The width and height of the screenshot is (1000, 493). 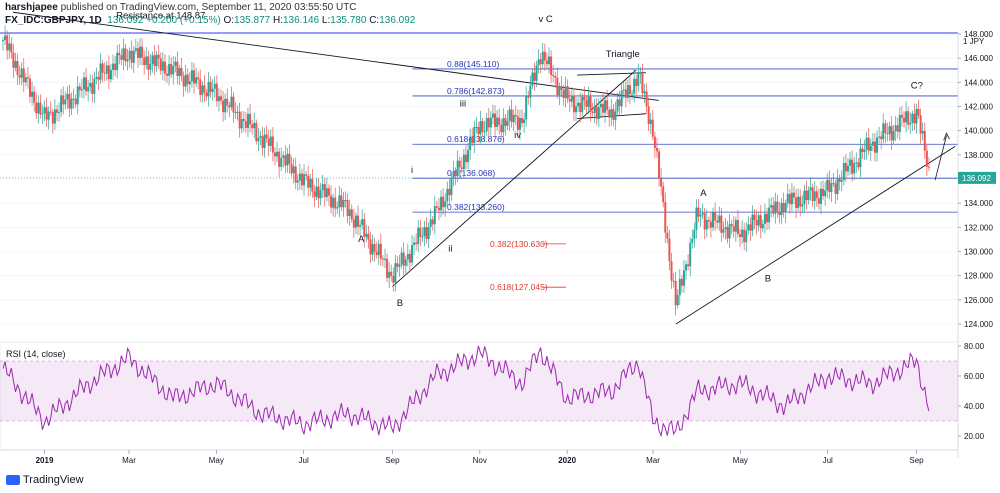 I want to click on time-tick-label: May, so click(x=740, y=460).